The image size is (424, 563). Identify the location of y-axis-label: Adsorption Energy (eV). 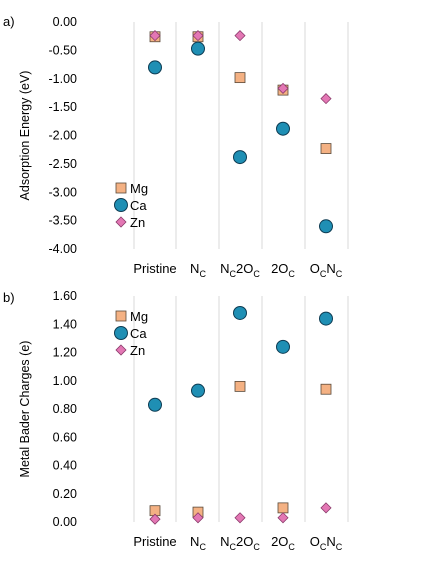
(25, 136).